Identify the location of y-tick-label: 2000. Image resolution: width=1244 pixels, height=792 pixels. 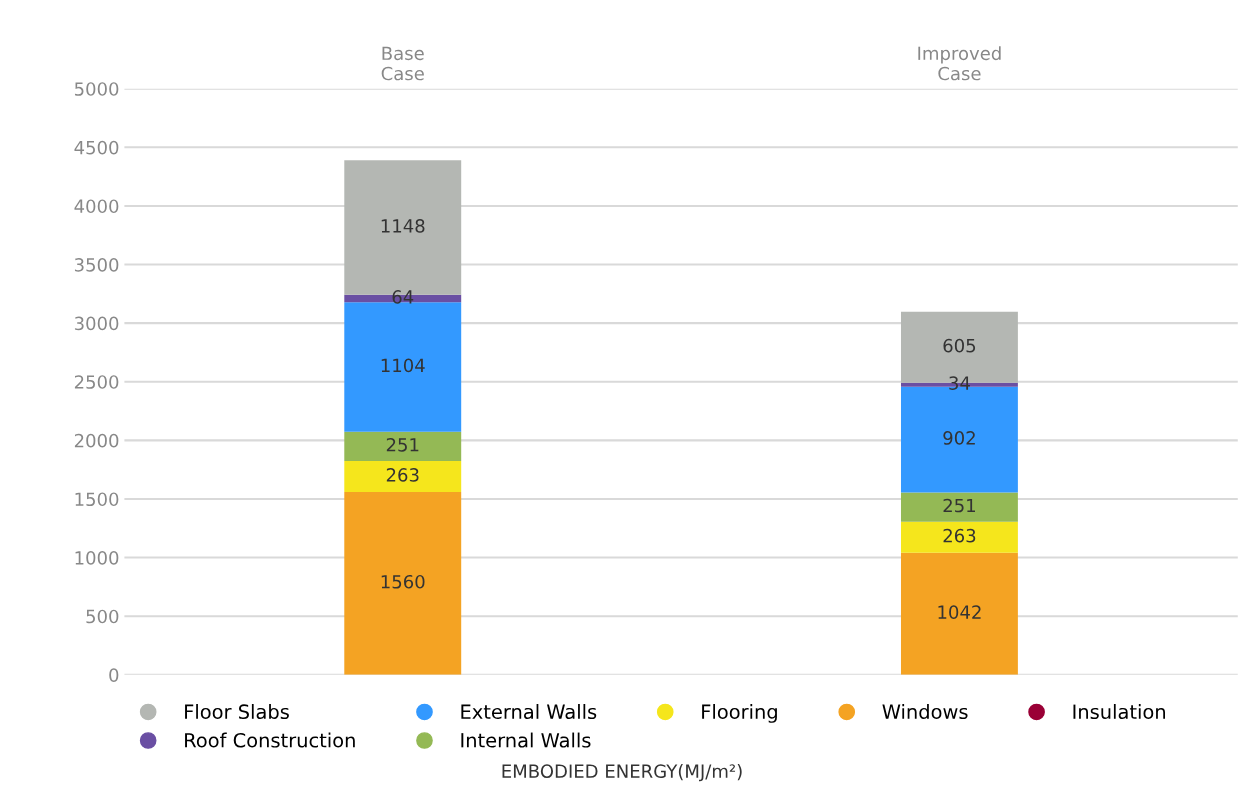
(96, 440).